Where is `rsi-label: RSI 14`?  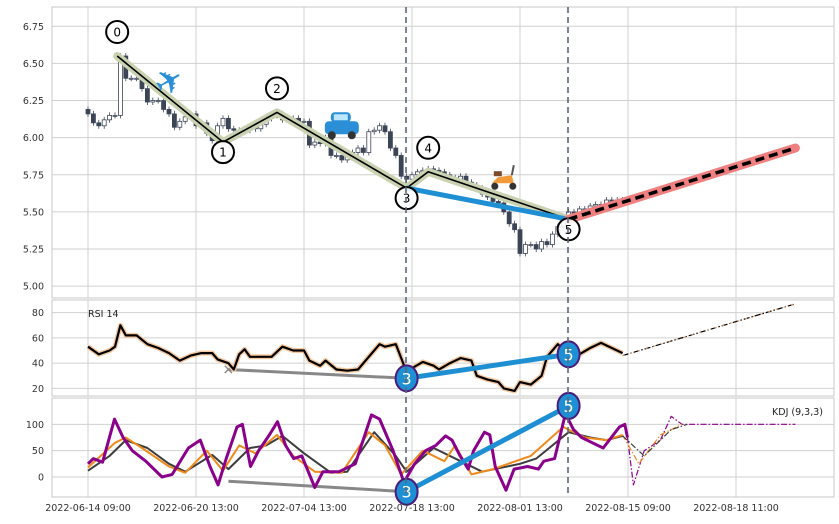 rsi-label: RSI 14 is located at coordinates (103, 314).